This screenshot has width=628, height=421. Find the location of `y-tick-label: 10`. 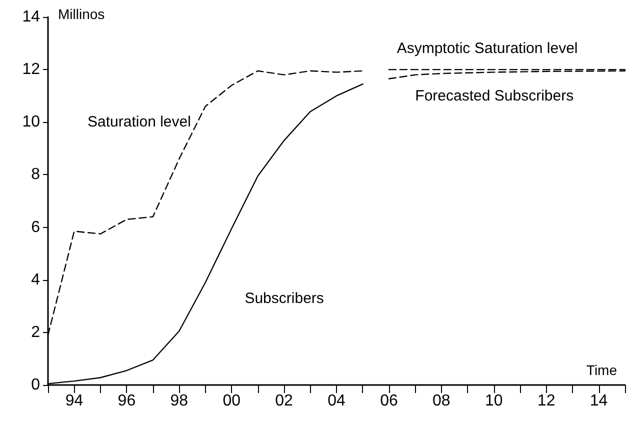

y-tick-label: 10 is located at coordinates (31, 122).